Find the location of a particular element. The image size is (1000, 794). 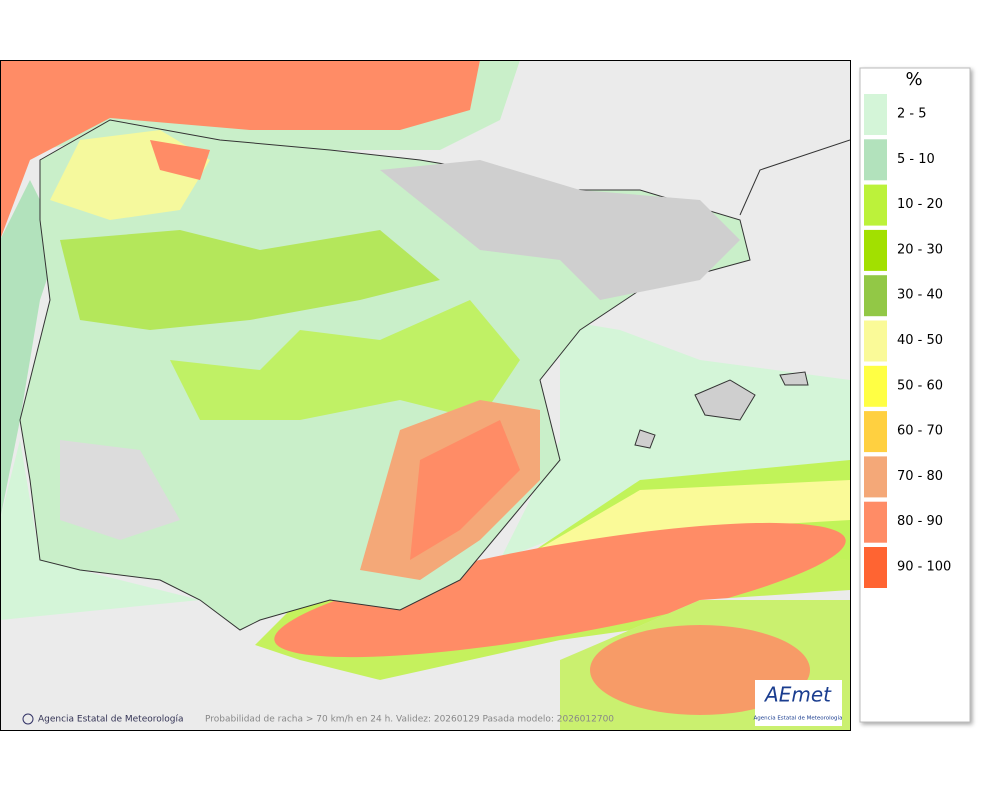

logo-box is located at coordinates (798, 703).